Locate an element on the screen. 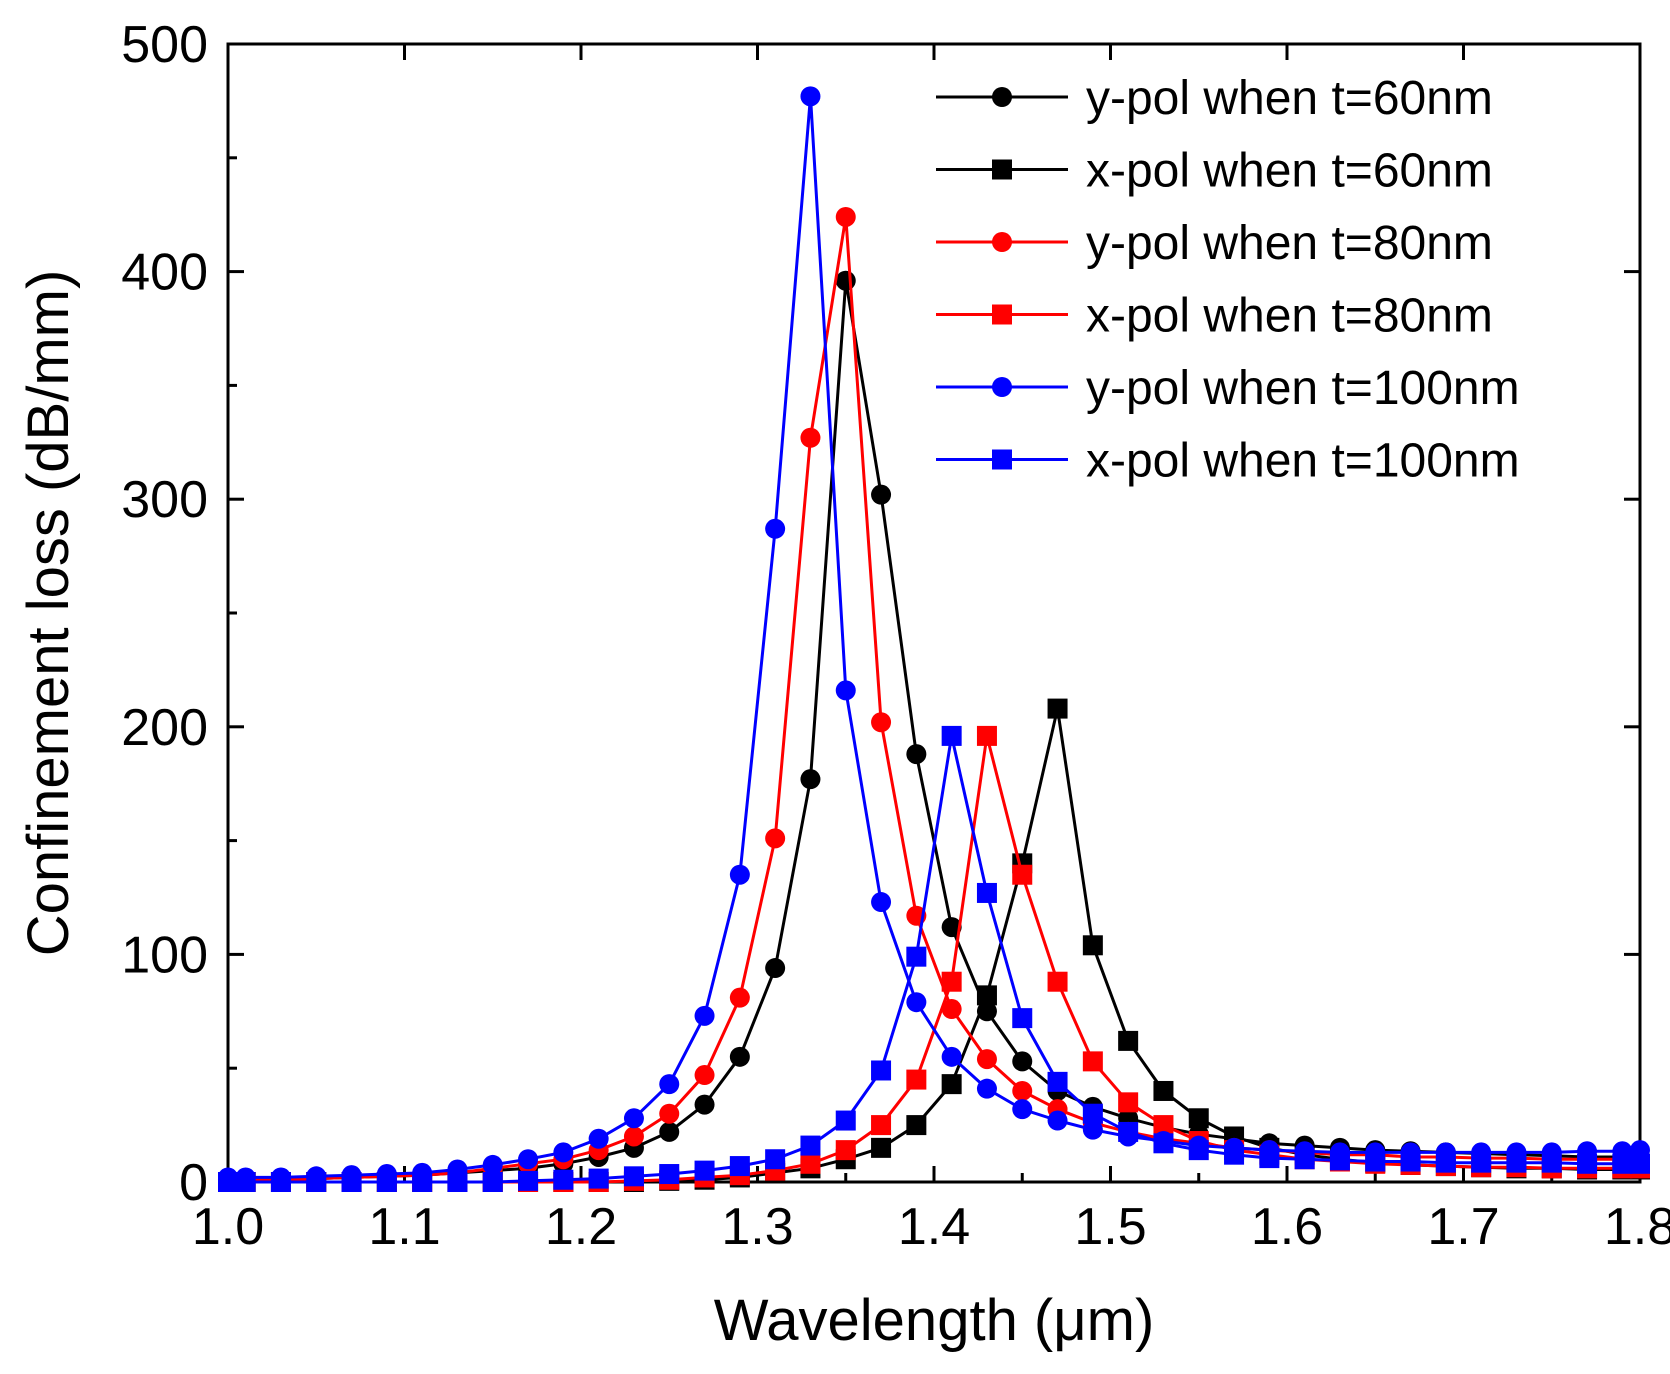 The image size is (1670, 1374). x-tick-label: 1.7 is located at coordinates (1463, 1227).